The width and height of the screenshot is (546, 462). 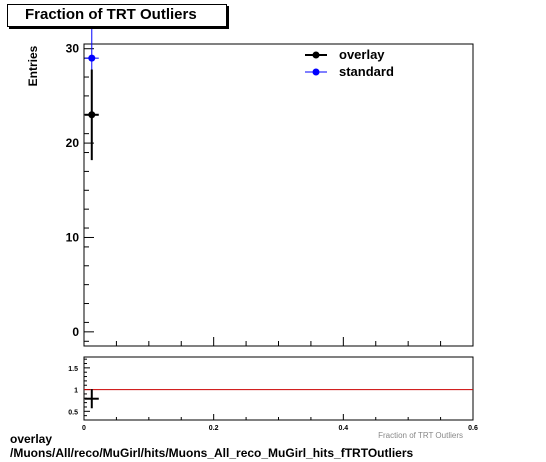 What do you see at coordinates (92, 115) in the screenshot?
I see `point-overlay` at bounding box center [92, 115].